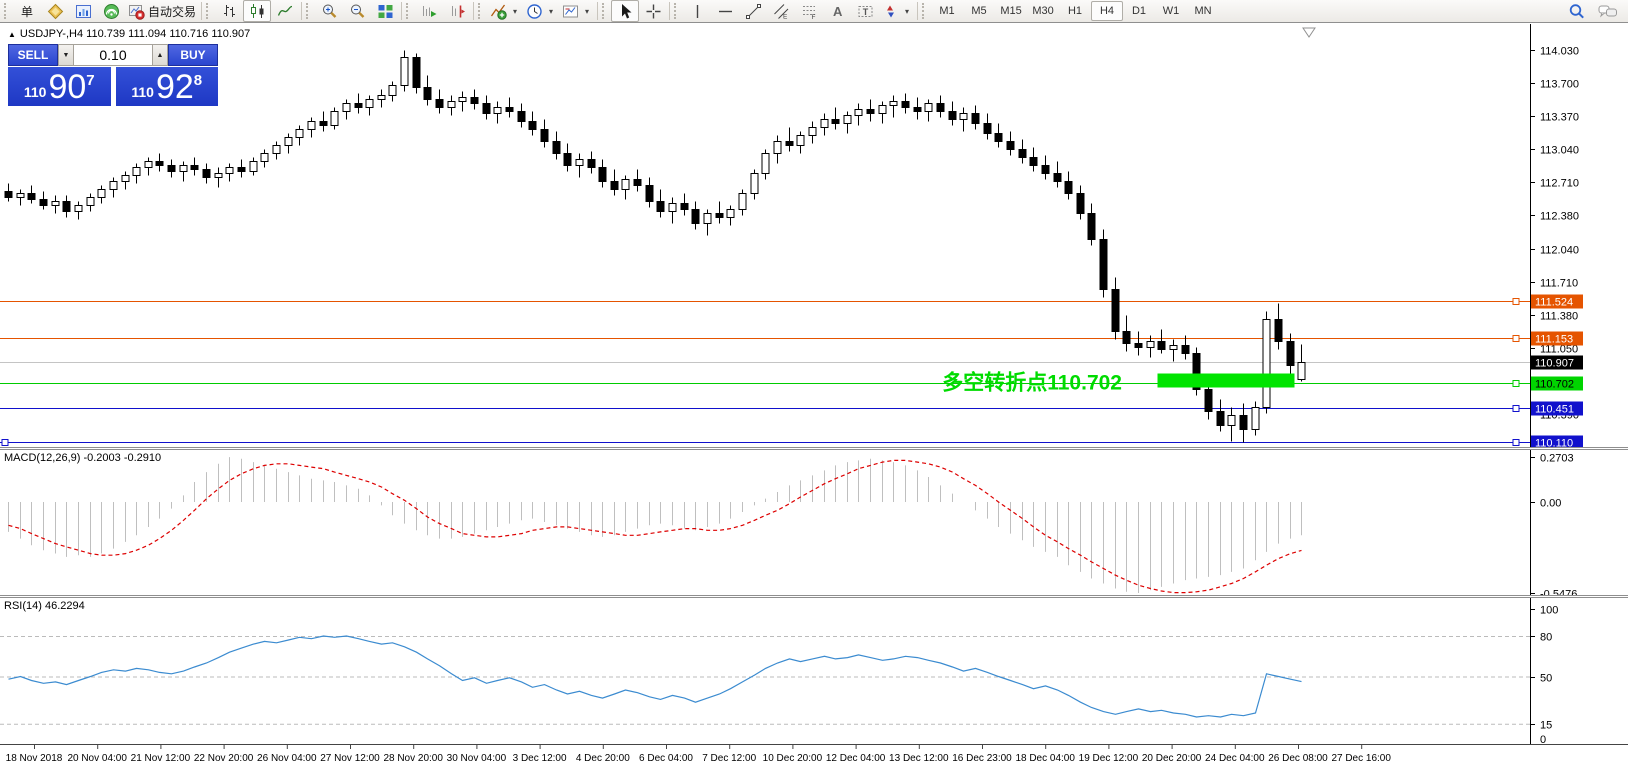  What do you see at coordinates (655, 676) in the screenshot?
I see `rsi-line` at bounding box center [655, 676].